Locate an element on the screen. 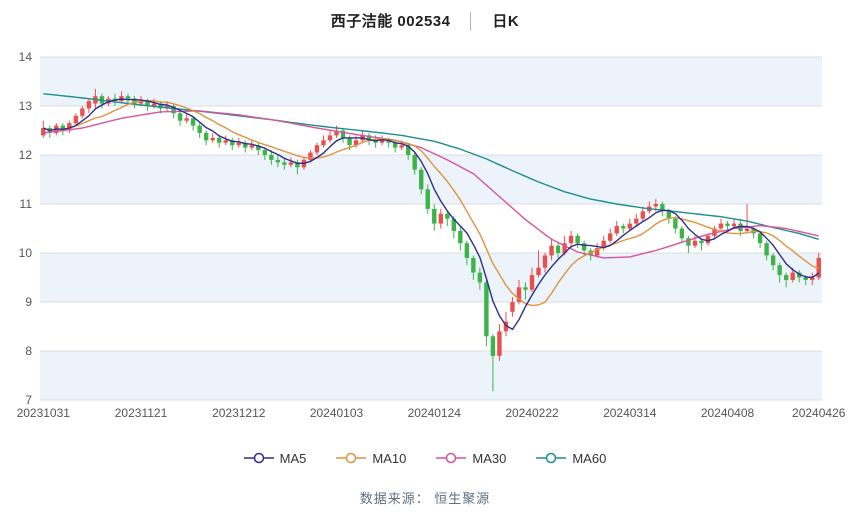 This screenshot has height=517, width=850. legend-item-ma60: MA60 is located at coordinates (571, 458).